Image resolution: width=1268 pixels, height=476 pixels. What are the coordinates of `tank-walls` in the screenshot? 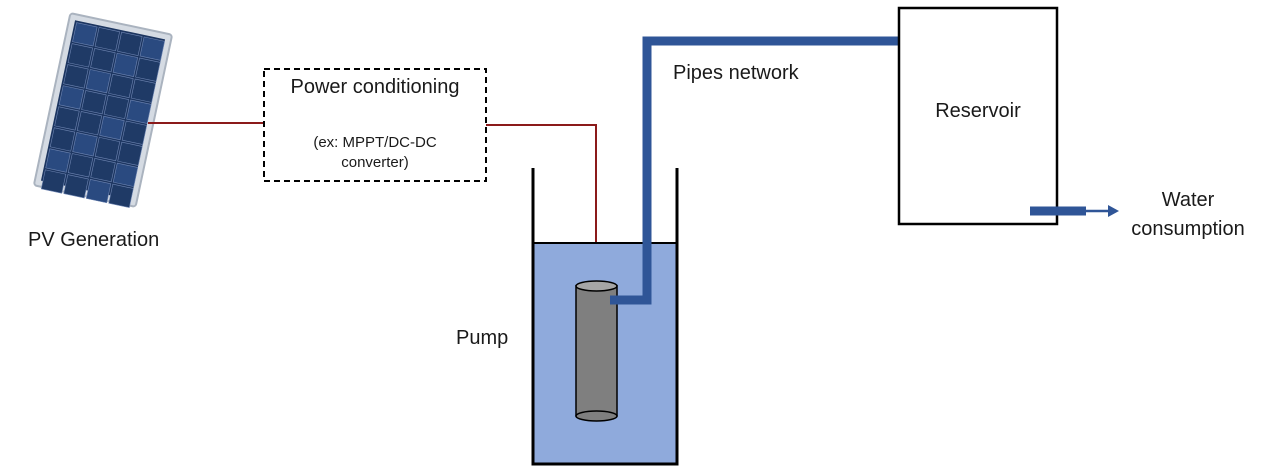 It's located at (605, 317).